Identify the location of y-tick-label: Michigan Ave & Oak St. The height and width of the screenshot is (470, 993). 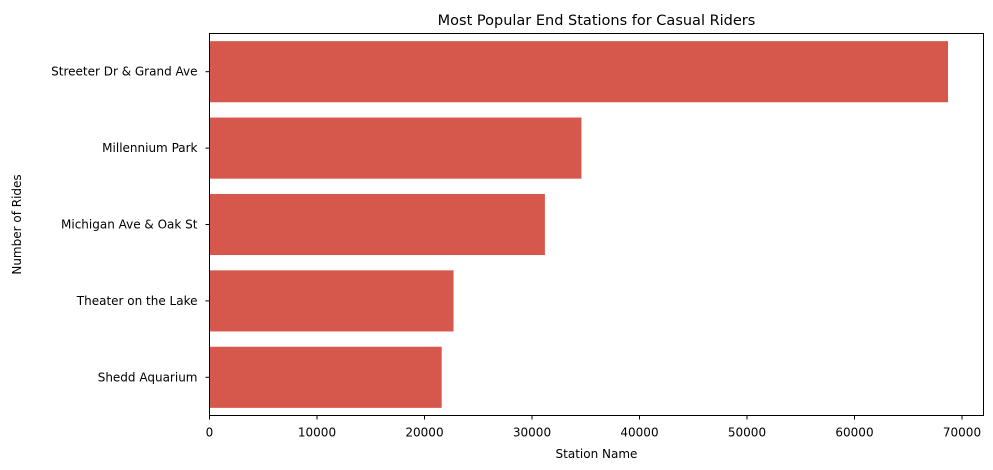
(129, 225).